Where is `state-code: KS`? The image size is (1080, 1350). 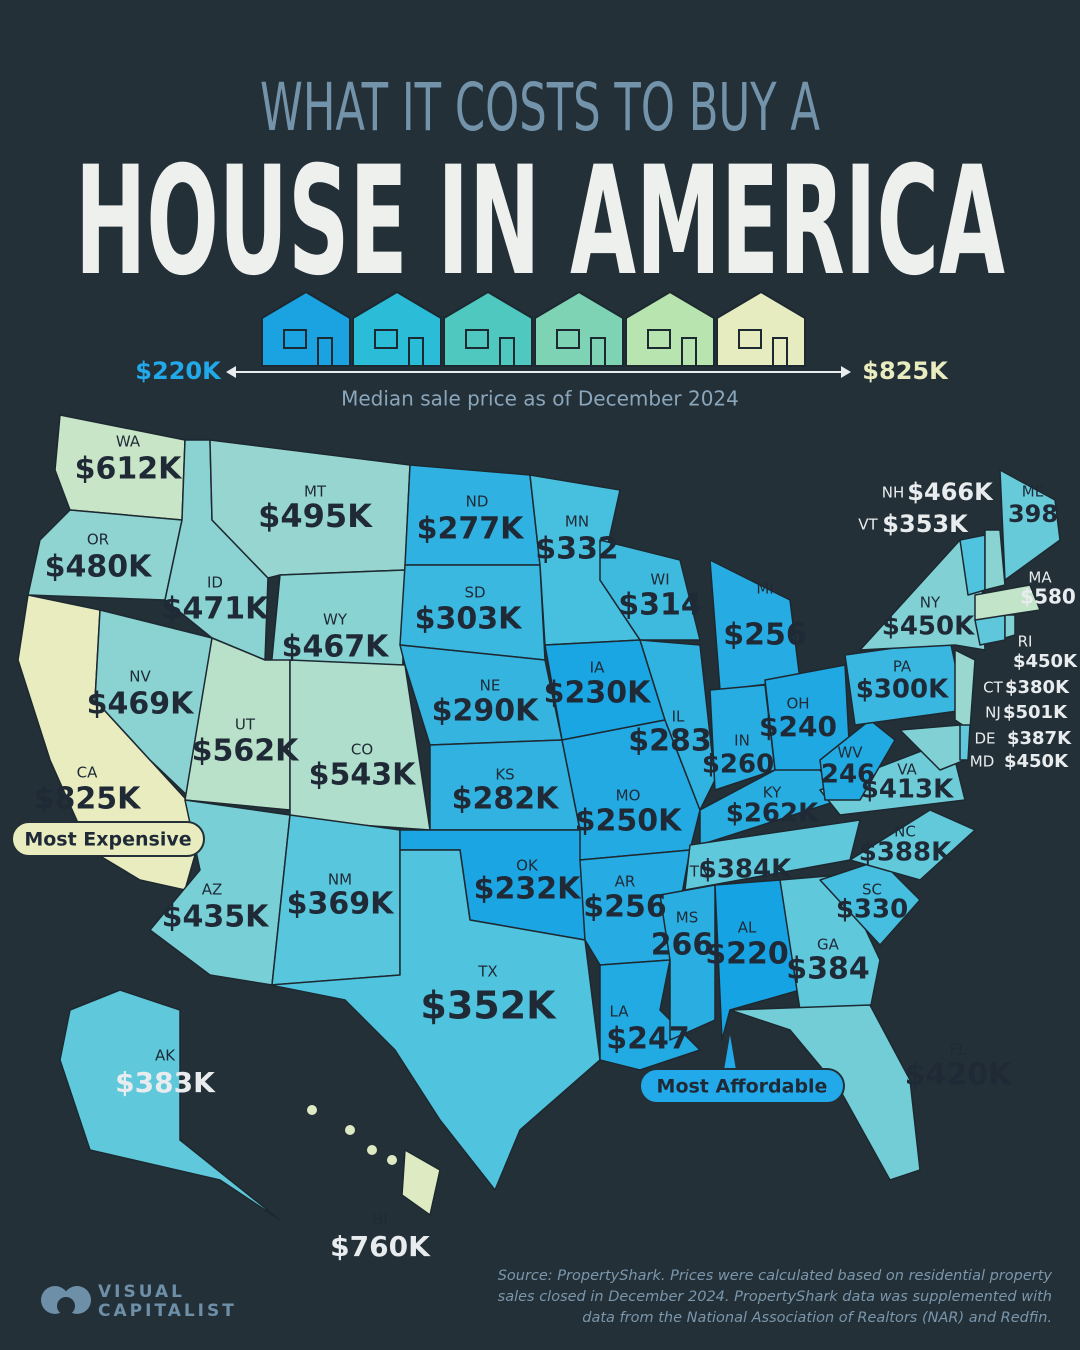 state-code: KS is located at coordinates (504, 775).